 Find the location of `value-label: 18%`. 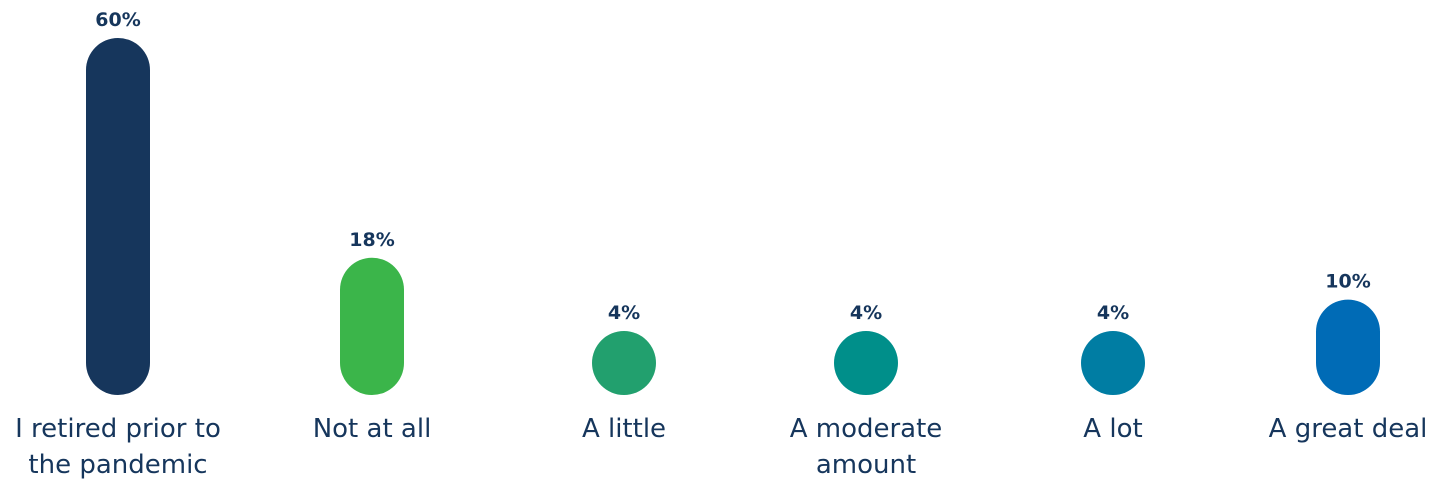

value-label: 18% is located at coordinates (371, 240).